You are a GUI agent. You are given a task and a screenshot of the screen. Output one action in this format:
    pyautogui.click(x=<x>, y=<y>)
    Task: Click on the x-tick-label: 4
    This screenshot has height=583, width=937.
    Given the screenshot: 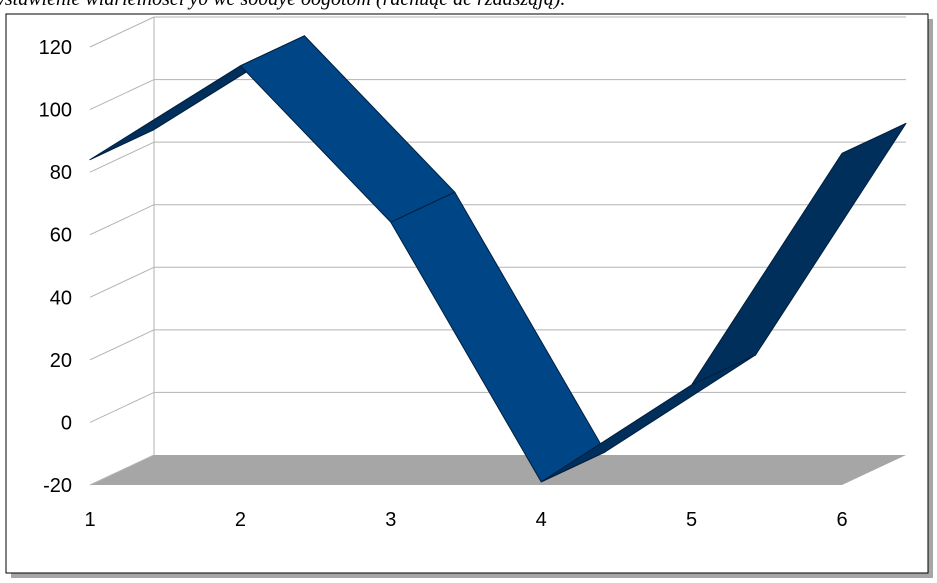 What is the action you would take?
    pyautogui.click(x=541, y=520)
    